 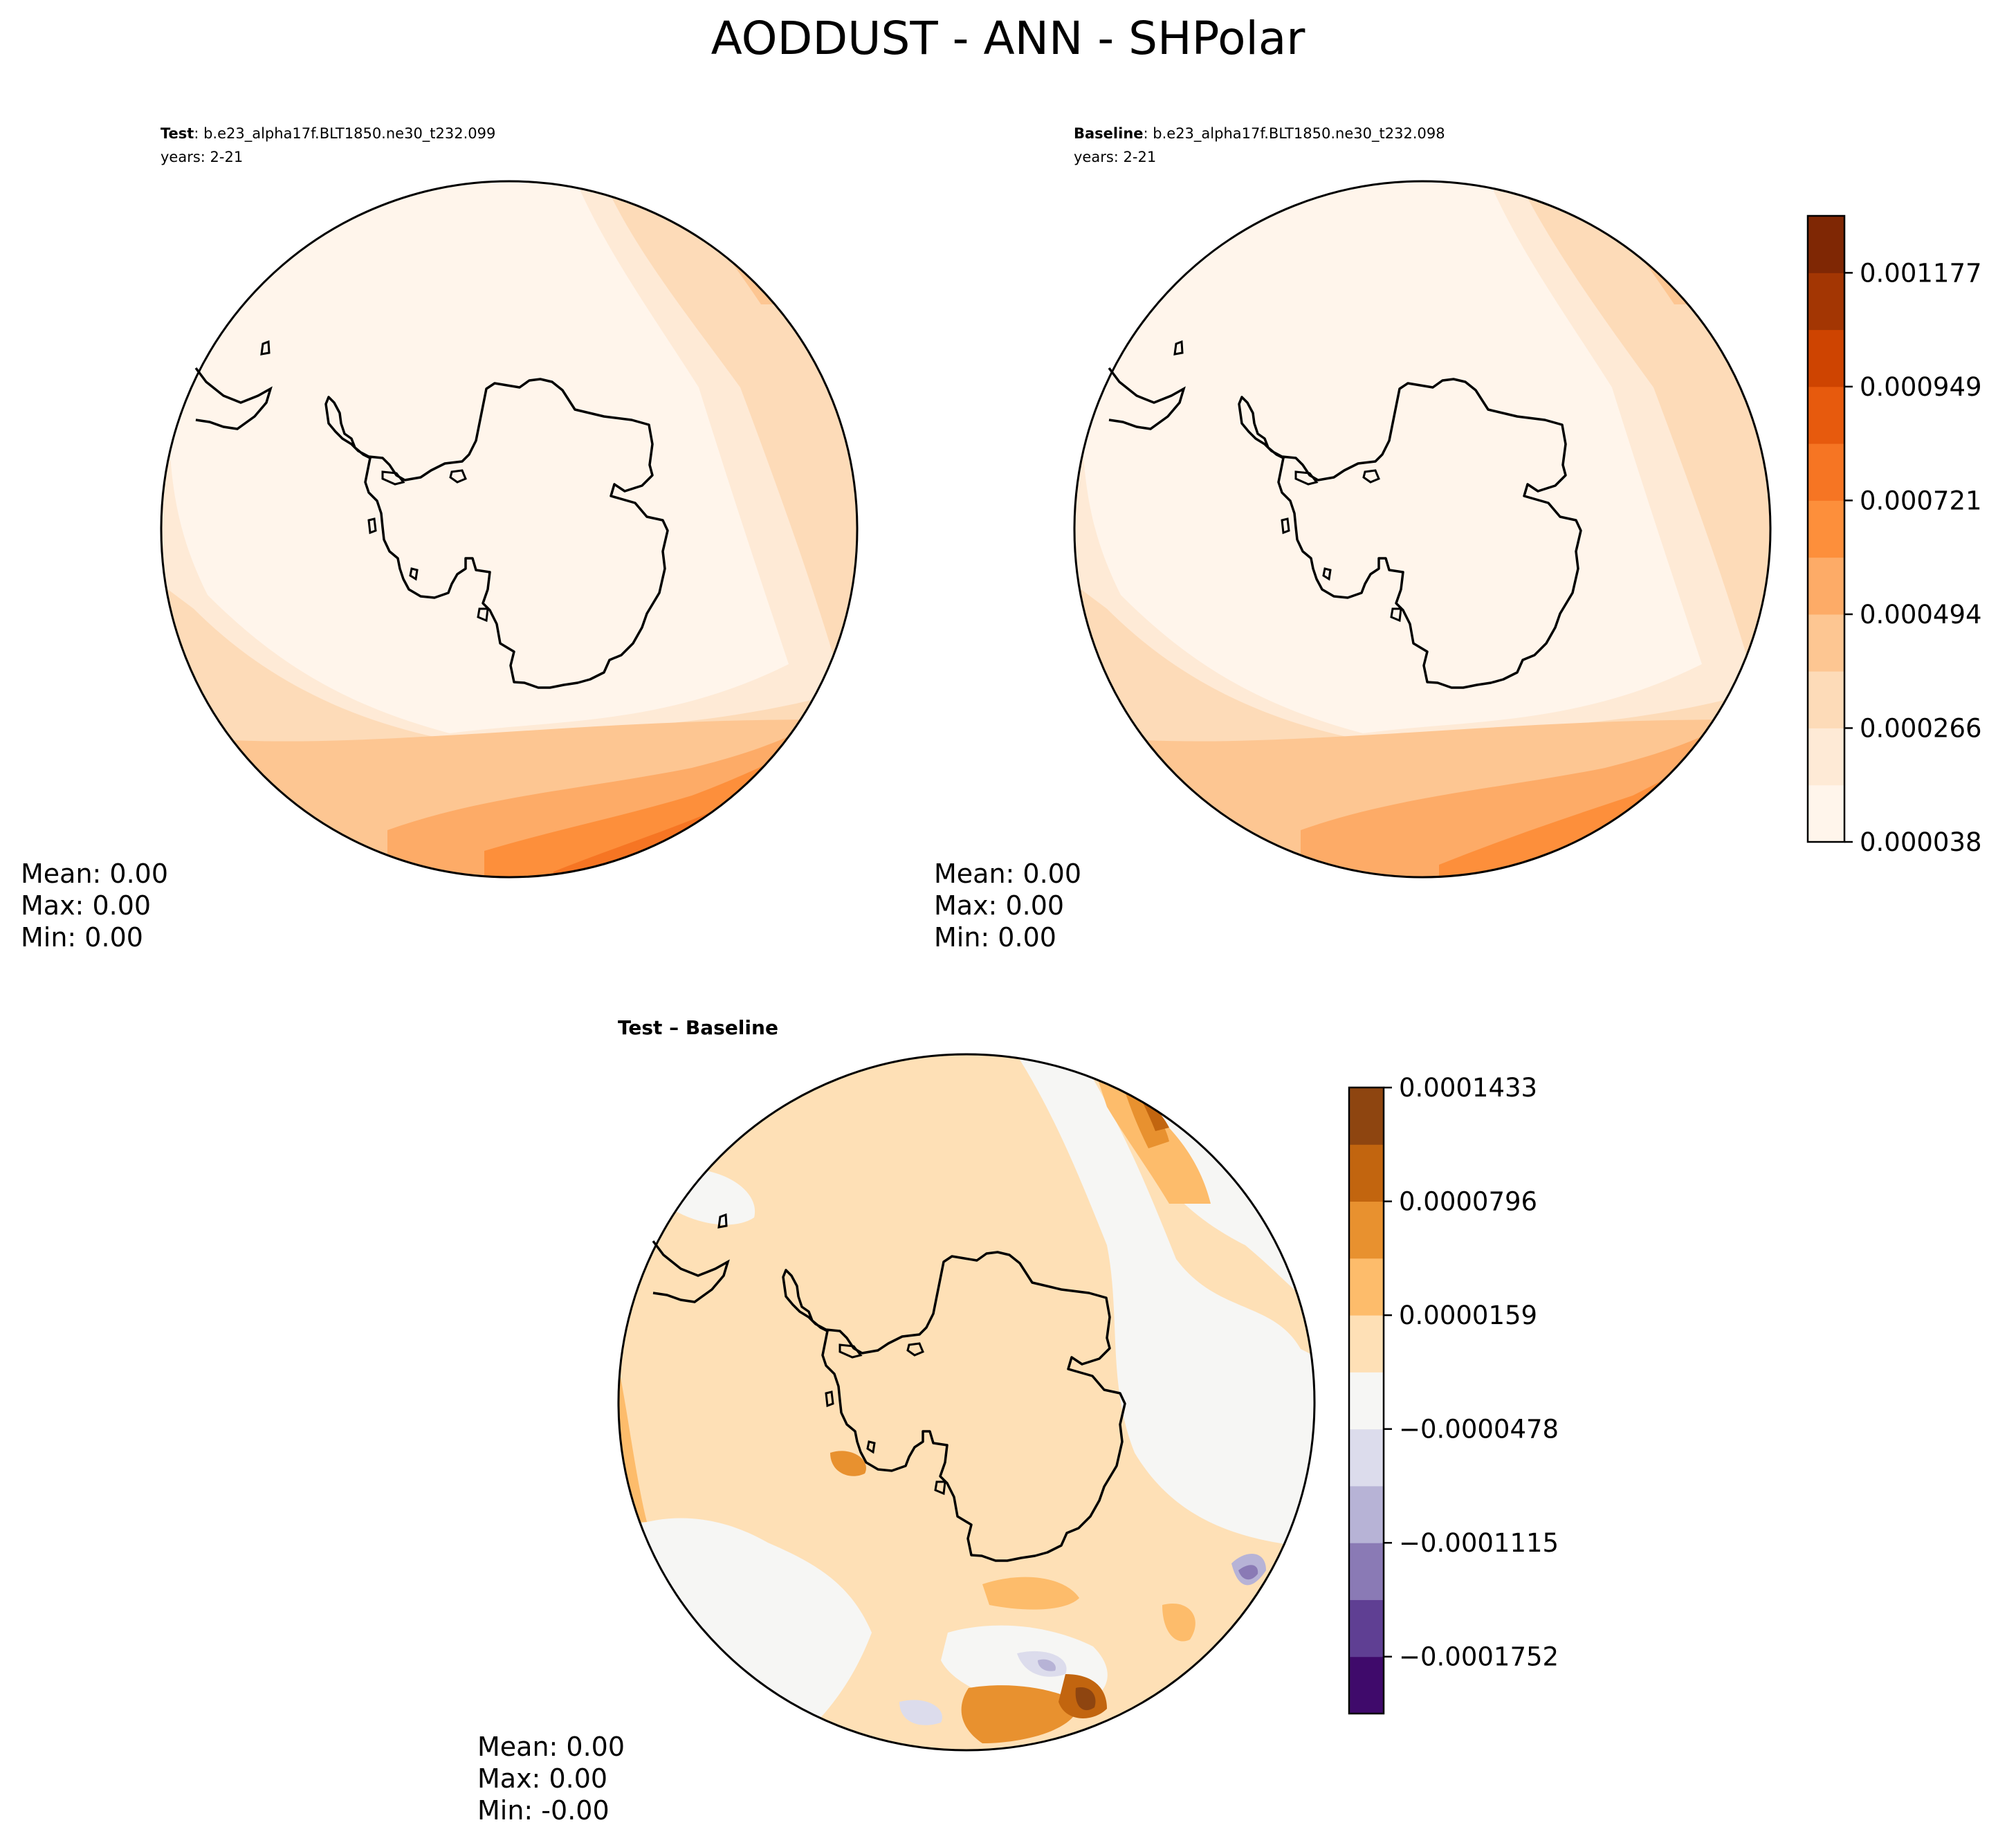 I want to click on test-stat-mean: Mean: 0.00, so click(x=94, y=874).